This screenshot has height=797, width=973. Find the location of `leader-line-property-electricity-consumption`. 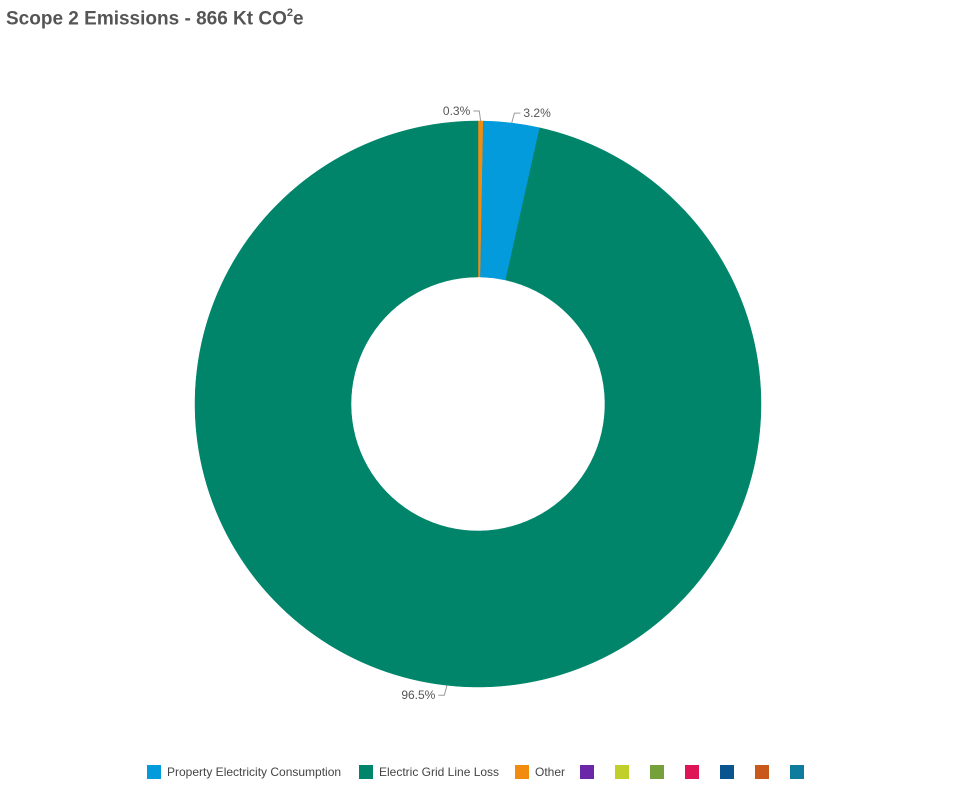

leader-line-property-electricity-consumption is located at coordinates (516, 118).